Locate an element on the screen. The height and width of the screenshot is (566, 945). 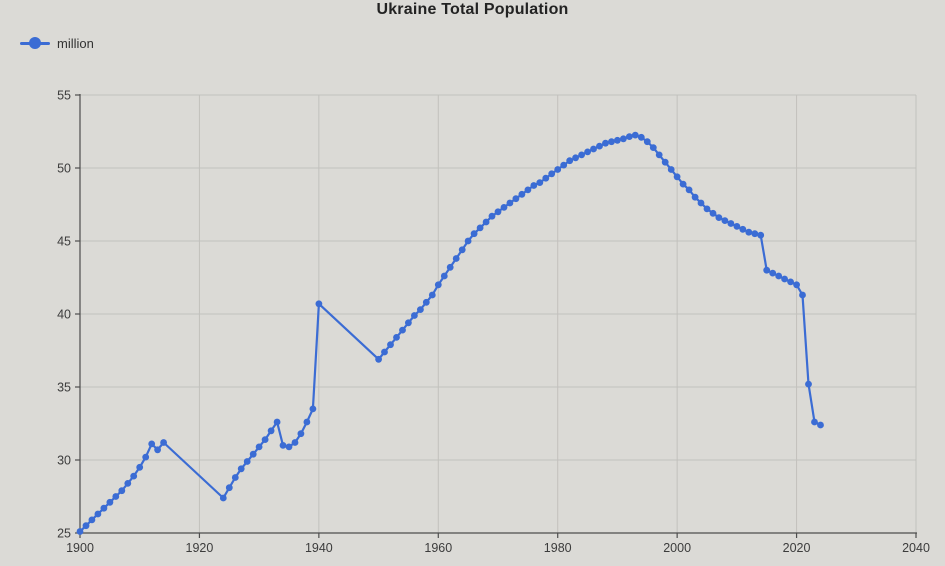
y-tick-label: 50 is located at coordinates (64, 169).